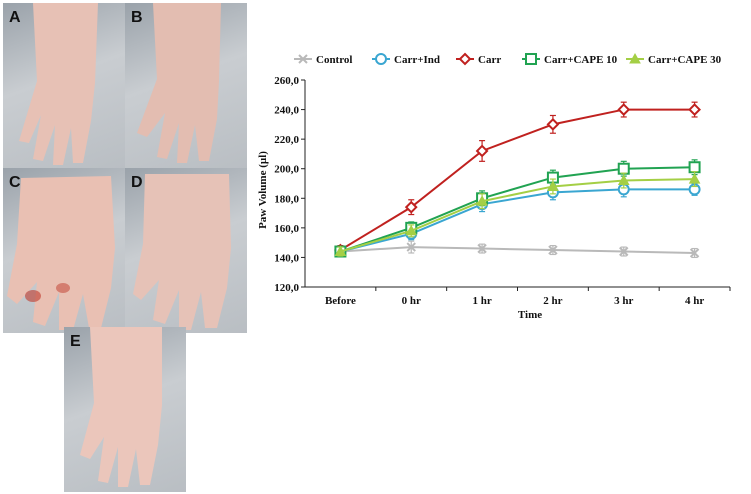 The width and height of the screenshot is (751, 494). Describe the element at coordinates (15, 182) in the screenshot. I see `panel-label: C` at that location.